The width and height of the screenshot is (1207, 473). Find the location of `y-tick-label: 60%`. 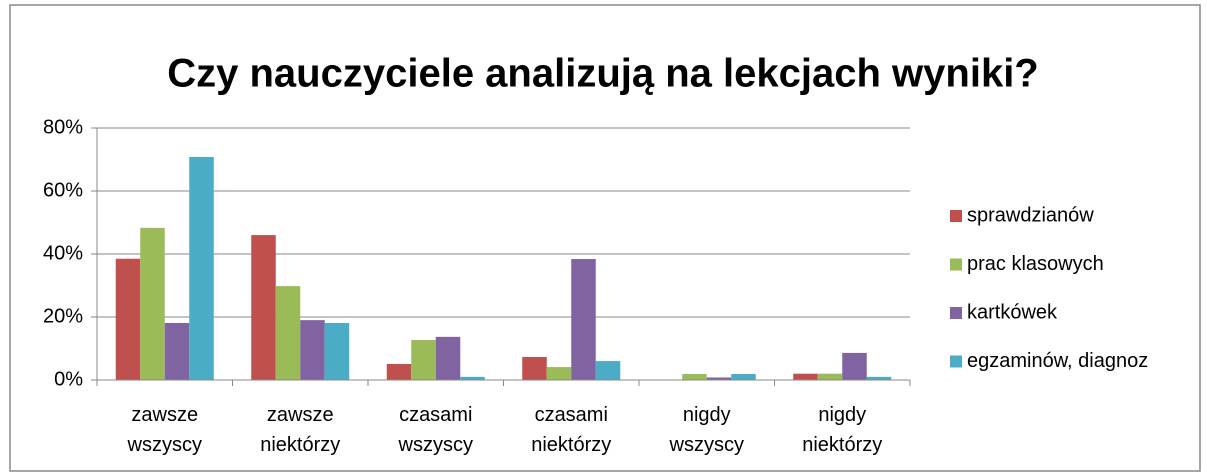

y-tick-label: 60% is located at coordinates (63, 190).